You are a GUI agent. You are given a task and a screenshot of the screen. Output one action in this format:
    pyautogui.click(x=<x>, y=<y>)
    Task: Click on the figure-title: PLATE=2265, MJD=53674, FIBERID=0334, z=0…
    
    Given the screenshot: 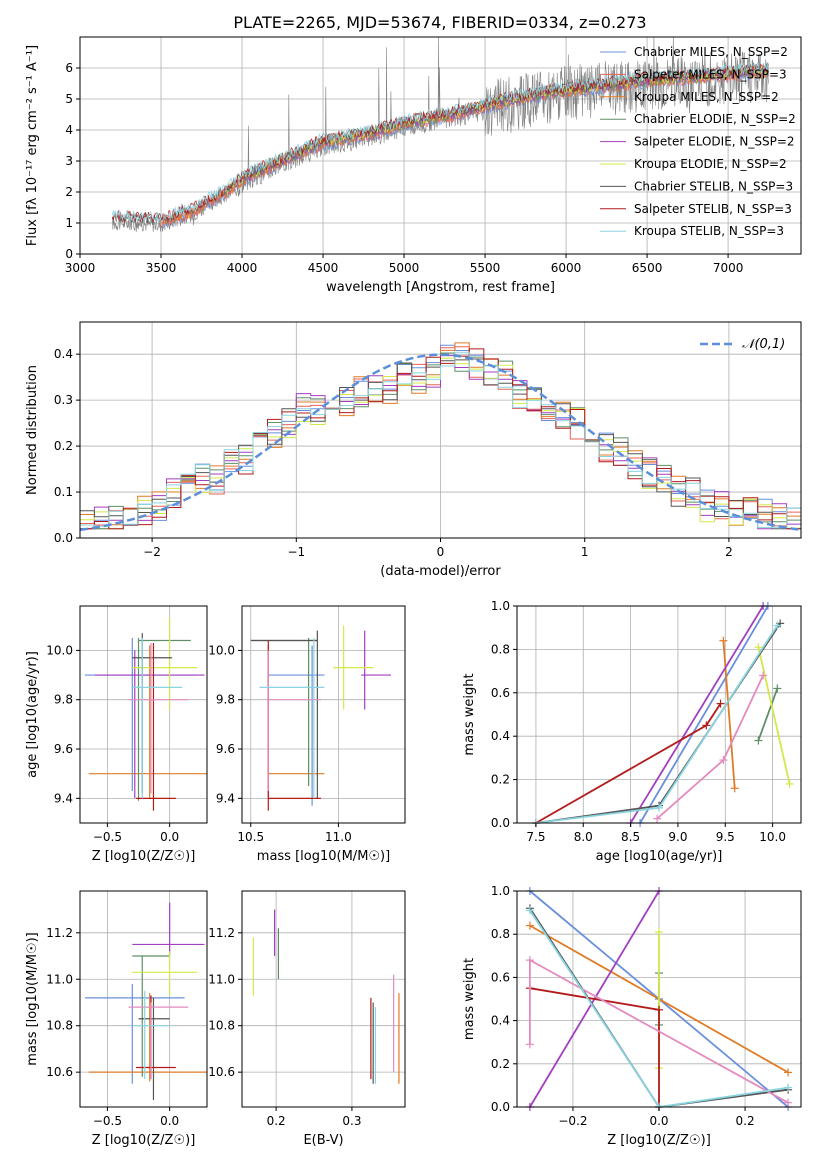 What is the action you would take?
    pyautogui.click(x=439, y=22)
    